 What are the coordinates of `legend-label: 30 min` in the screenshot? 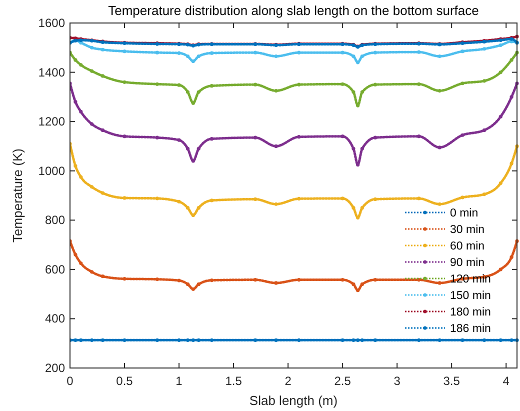 It's located at (467, 230).